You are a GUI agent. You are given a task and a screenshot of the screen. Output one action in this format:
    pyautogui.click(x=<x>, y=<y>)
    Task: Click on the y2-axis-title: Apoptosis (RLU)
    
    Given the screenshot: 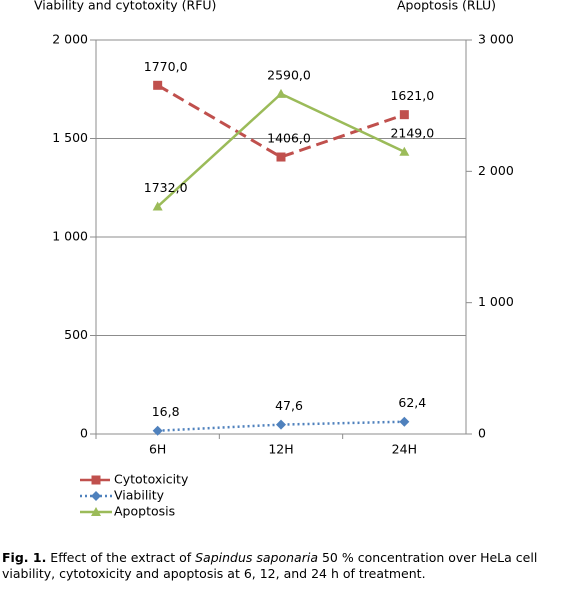 What is the action you would take?
    pyautogui.click(x=446, y=6)
    